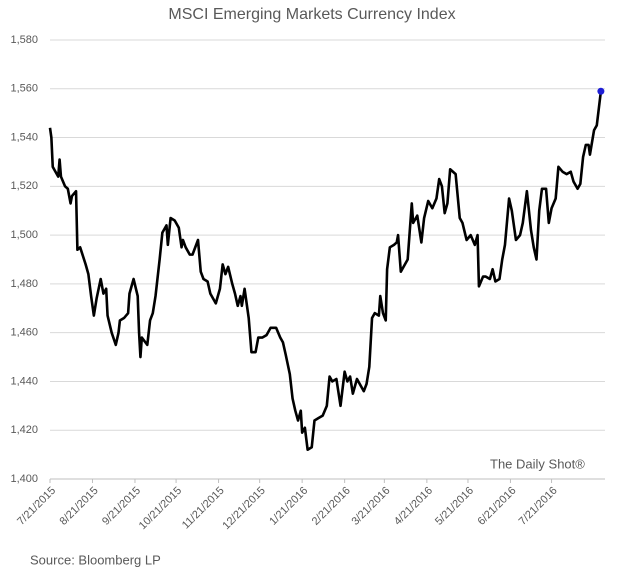 This screenshot has width=624, height=579. I want to click on x-tick-label: 5/21/2016, so click(454, 506).